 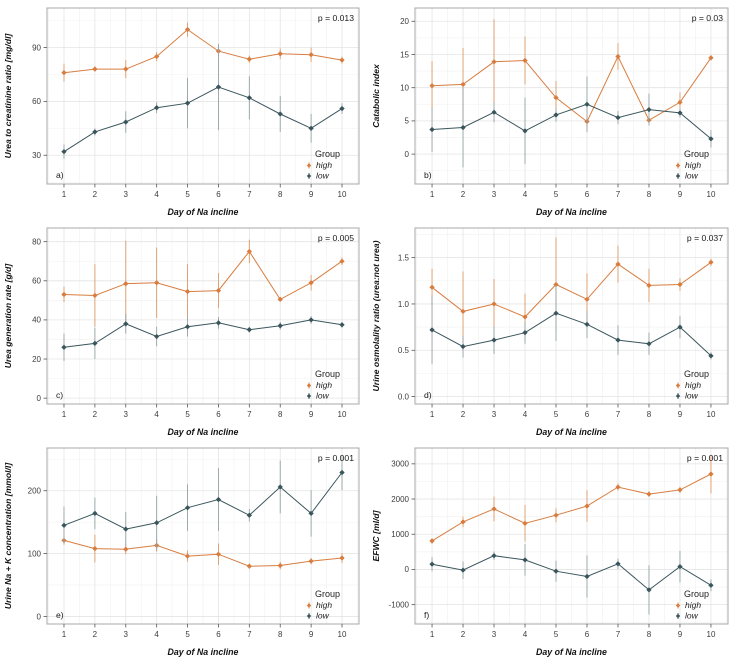 I want to click on y-tick-label: 5, so click(x=407, y=121).